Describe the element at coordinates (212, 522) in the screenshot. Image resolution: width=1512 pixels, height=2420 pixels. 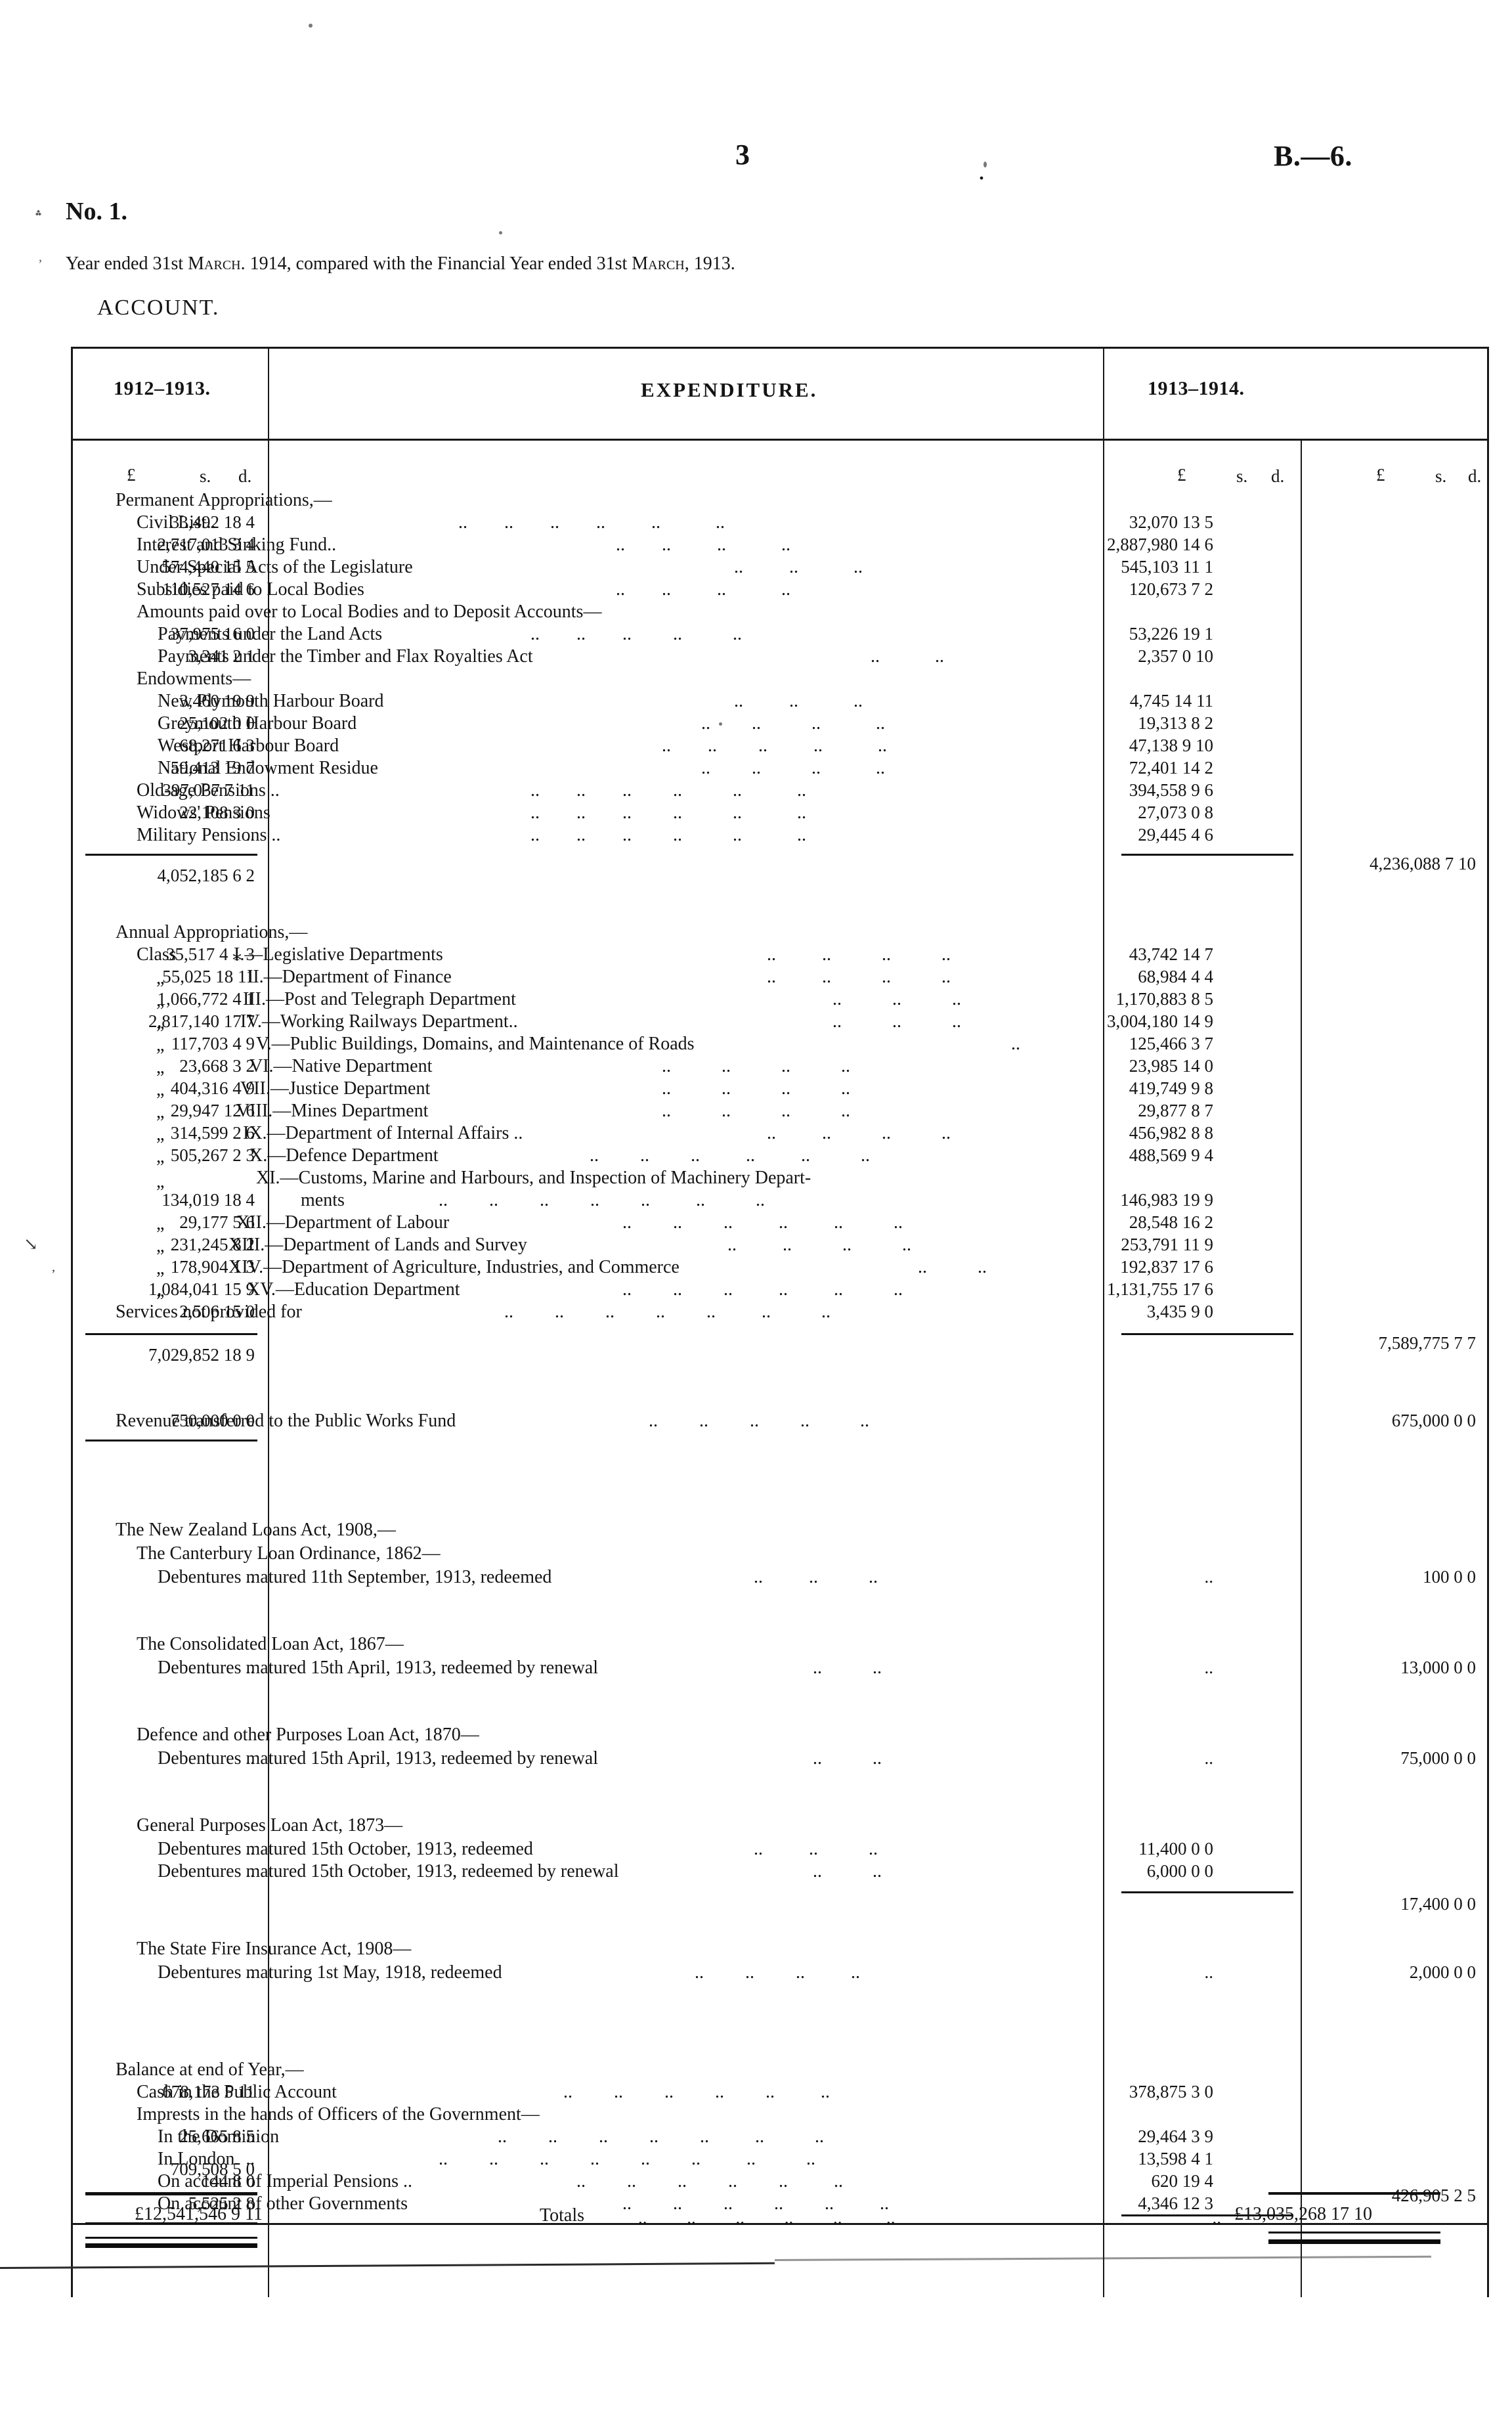
I see `row-prev-amount: 33,492 18 4` at that location.